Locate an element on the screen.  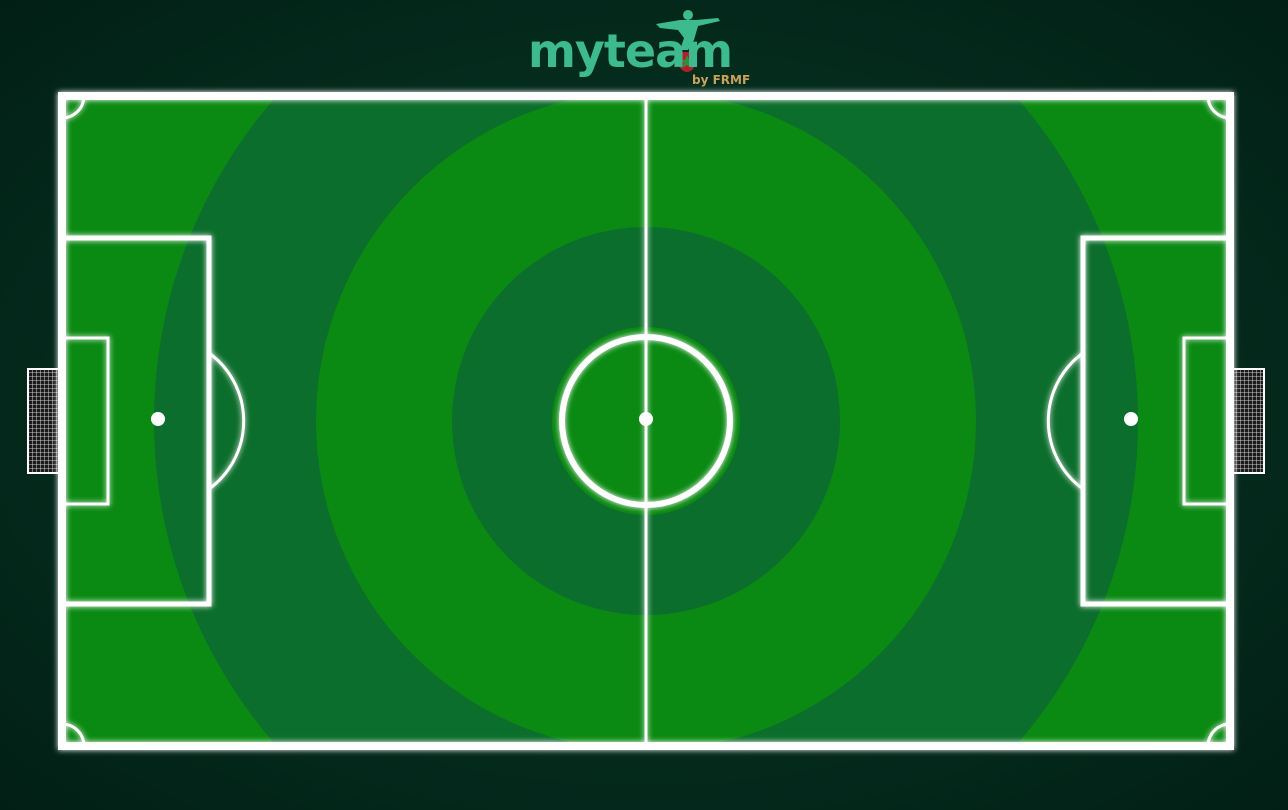
center-spot is located at coordinates (646, 419).